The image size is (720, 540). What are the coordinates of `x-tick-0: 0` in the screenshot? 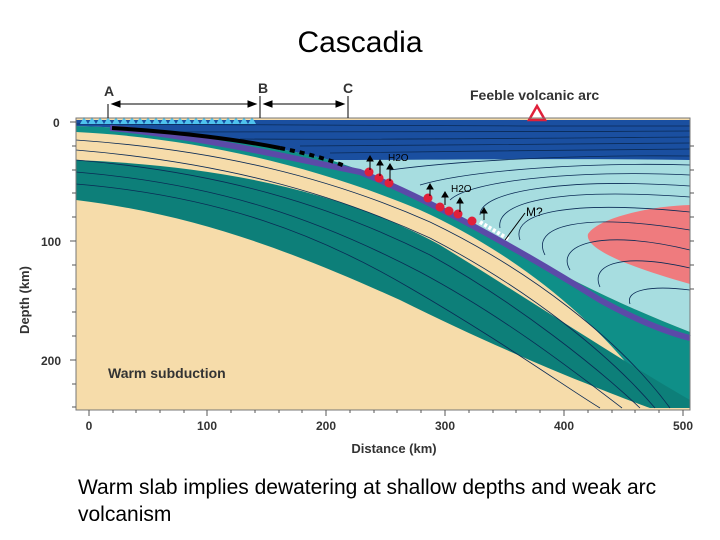 It's located at (89, 426).